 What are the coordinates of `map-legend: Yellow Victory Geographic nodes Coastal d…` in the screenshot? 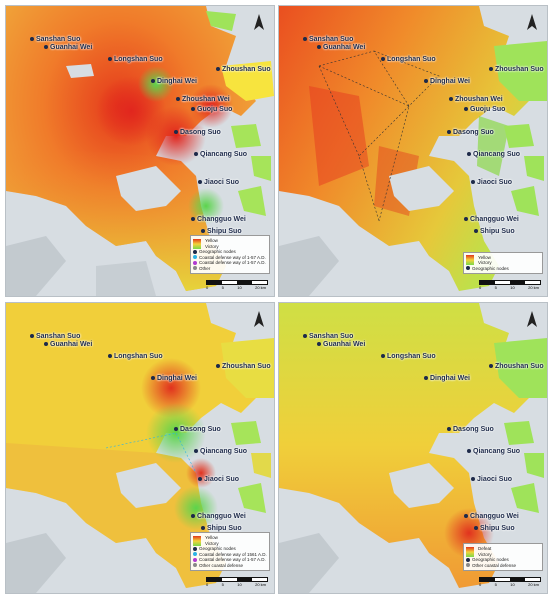 It's located at (230, 551).